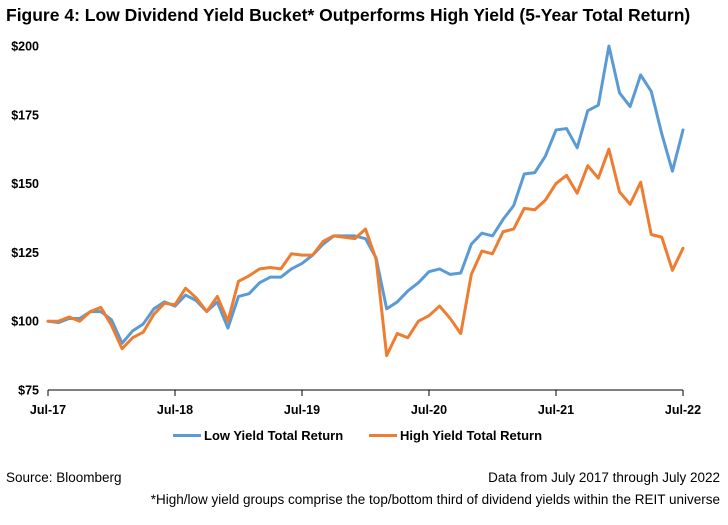 Image resolution: width=728 pixels, height=525 pixels. I want to click on x-tick-label: Jul-22, so click(683, 410).